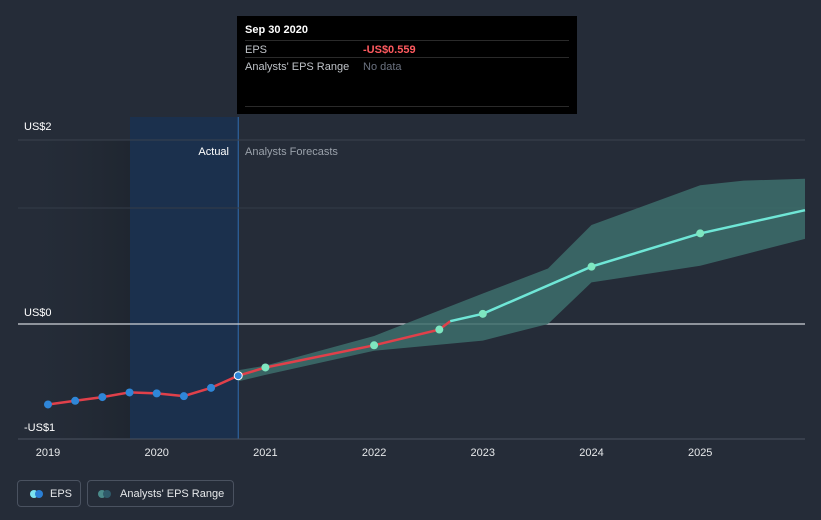 Image resolution: width=821 pixels, height=520 pixels. I want to click on legend-label: EPS, so click(61, 494).